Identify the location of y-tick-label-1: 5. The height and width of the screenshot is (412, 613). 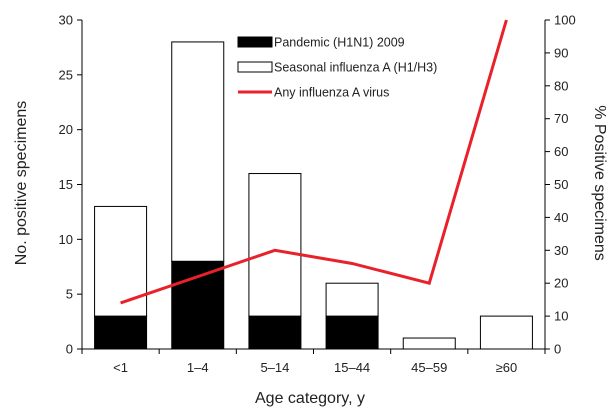
(69, 294).